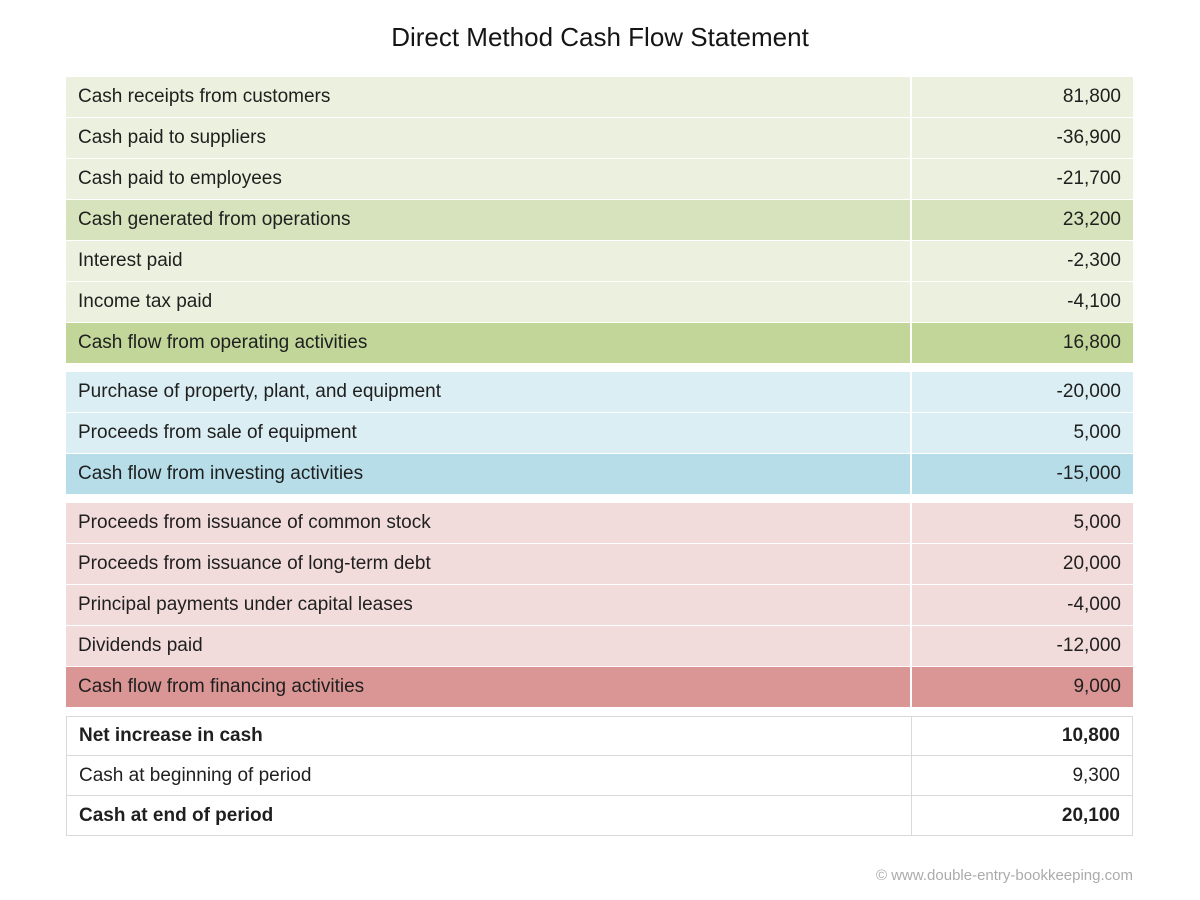 The width and height of the screenshot is (1200, 900). I want to click on row-label: Cash flow from operating activities, so click(488, 343).